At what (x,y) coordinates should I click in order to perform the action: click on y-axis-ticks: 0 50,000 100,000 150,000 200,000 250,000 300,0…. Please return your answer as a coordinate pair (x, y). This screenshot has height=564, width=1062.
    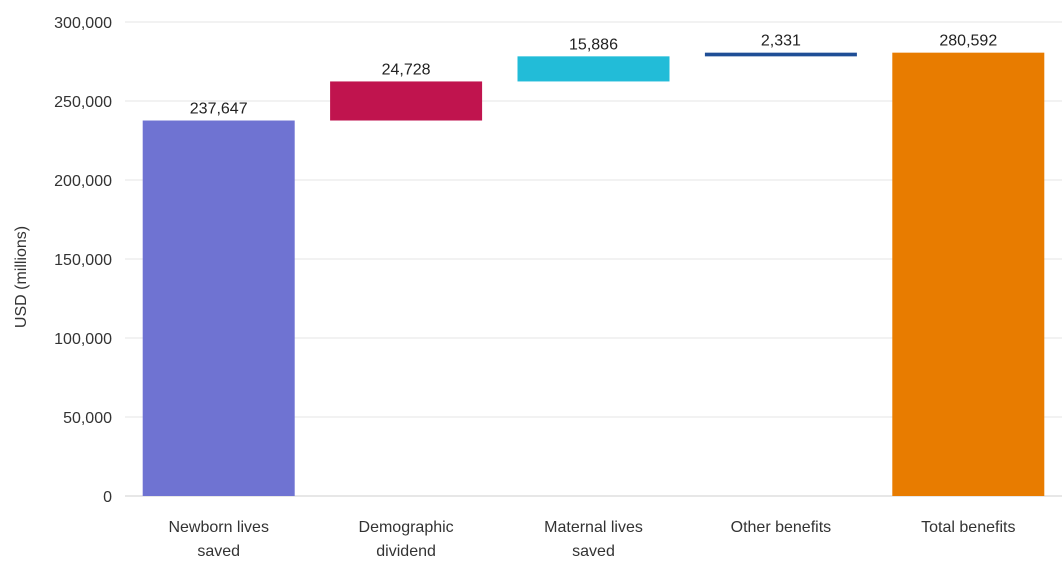
    Looking at the image, I should click on (83, 260).